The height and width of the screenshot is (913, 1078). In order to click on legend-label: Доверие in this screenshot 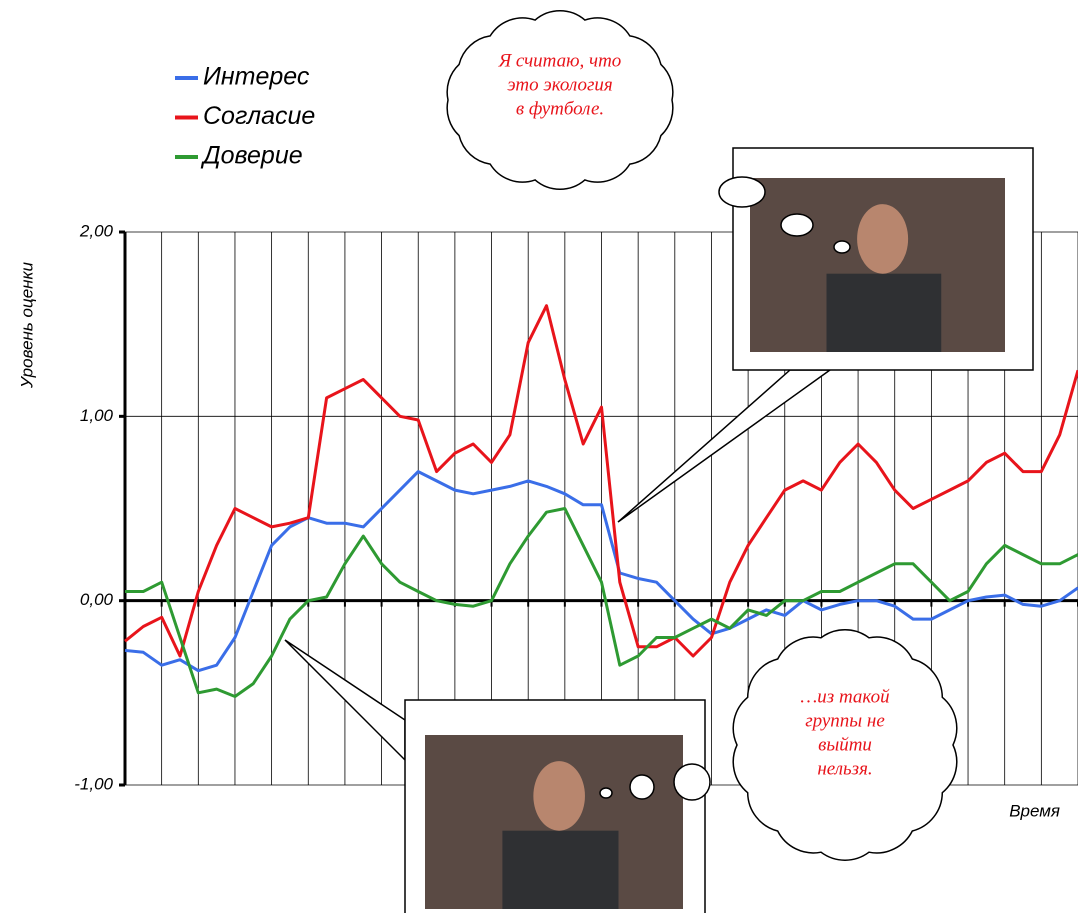, I will do `click(251, 156)`.